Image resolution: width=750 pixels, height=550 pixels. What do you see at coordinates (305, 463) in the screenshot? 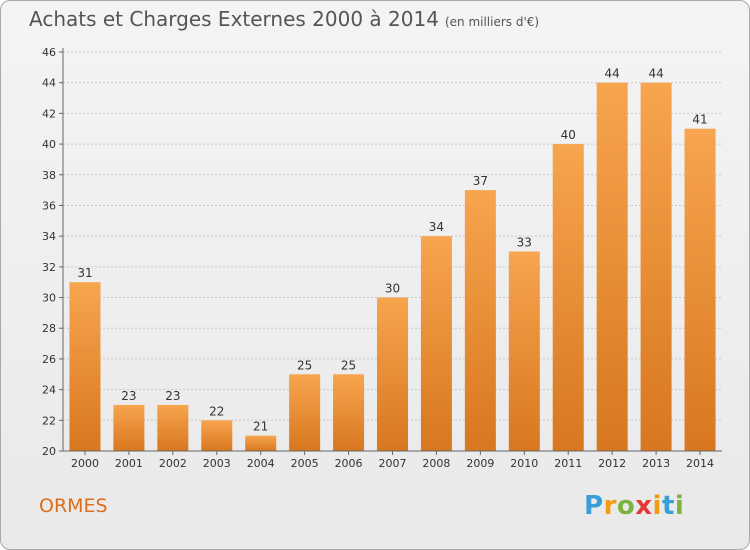
I see `x-tick-label: 2005` at bounding box center [305, 463].